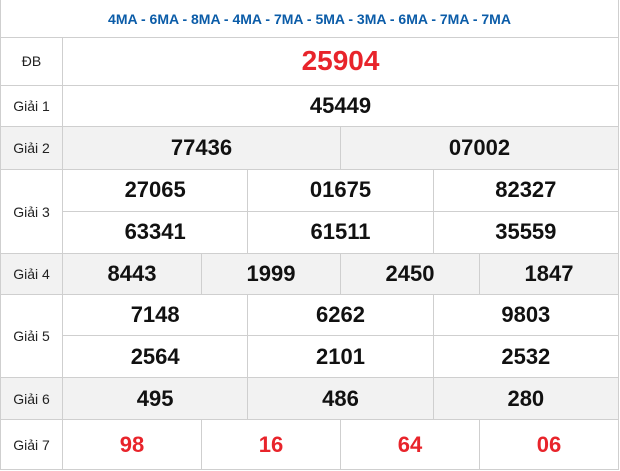 This screenshot has height=471, width=620. I want to click on prize-row-4: Giải 4 8443 1999 2450 1847, so click(309, 274).